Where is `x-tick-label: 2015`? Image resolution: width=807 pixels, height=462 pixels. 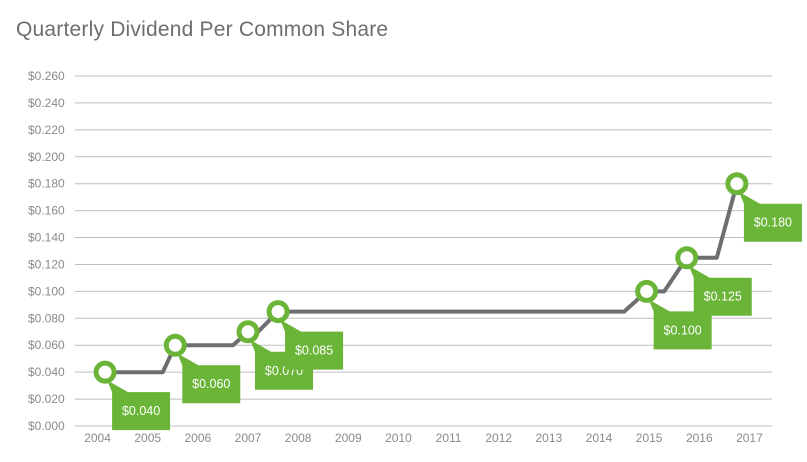 x-tick-label: 2015 is located at coordinates (649, 438).